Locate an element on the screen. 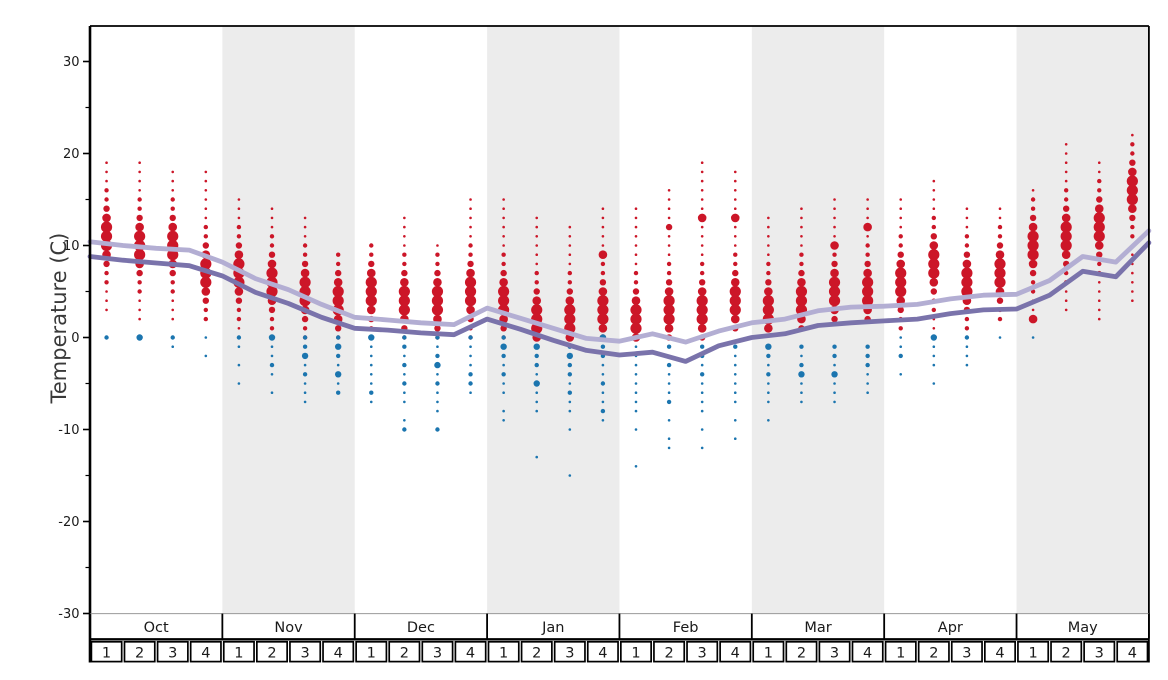  y-tick-label: 20 is located at coordinates (71, 154).